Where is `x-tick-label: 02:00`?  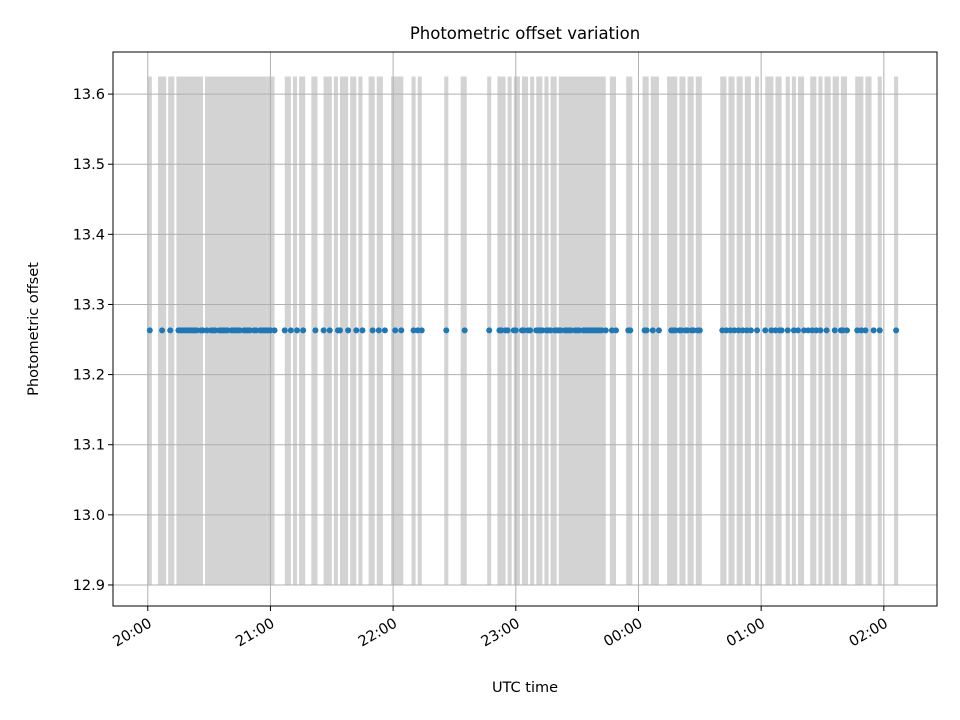 x-tick-label: 02:00 is located at coordinates (869, 633).